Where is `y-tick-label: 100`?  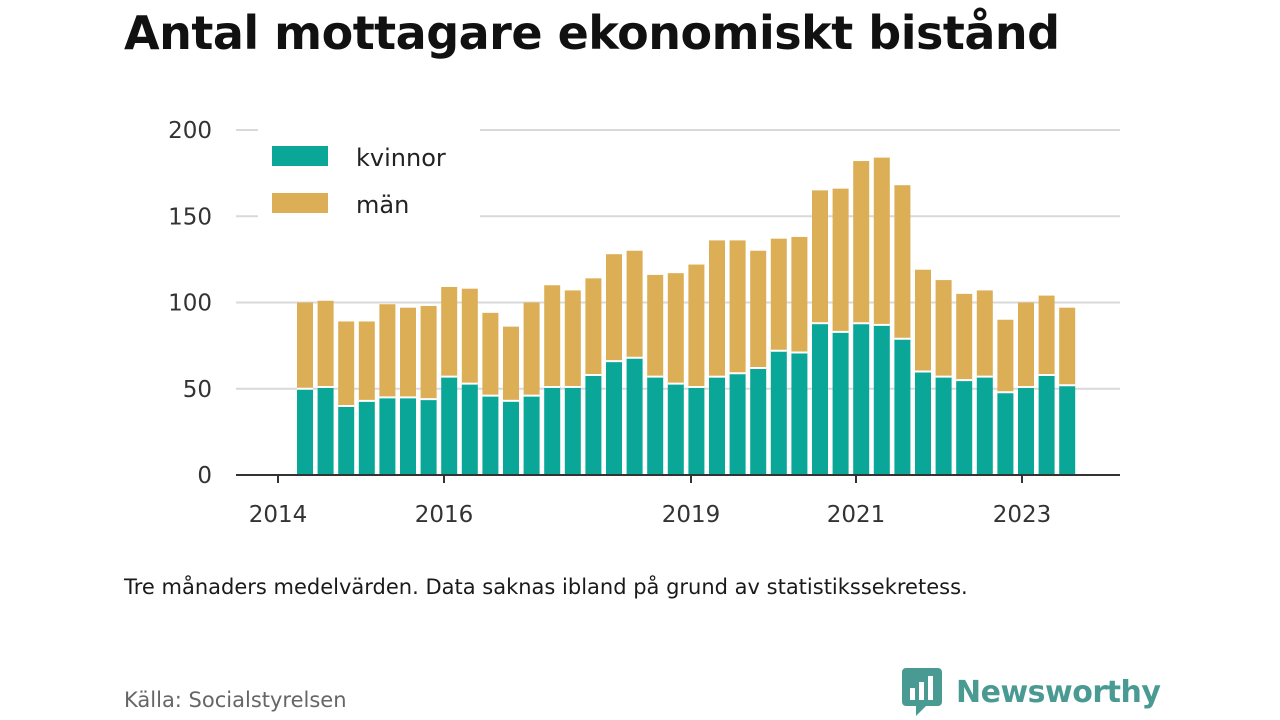
y-tick-label: 100 is located at coordinates (190, 304).